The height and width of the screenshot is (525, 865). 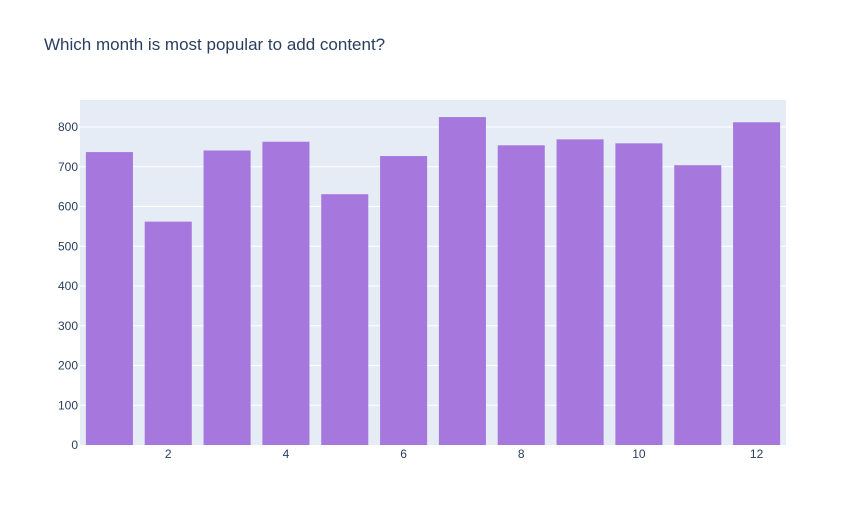 I want to click on y-tick-label: 600, so click(x=68, y=207).